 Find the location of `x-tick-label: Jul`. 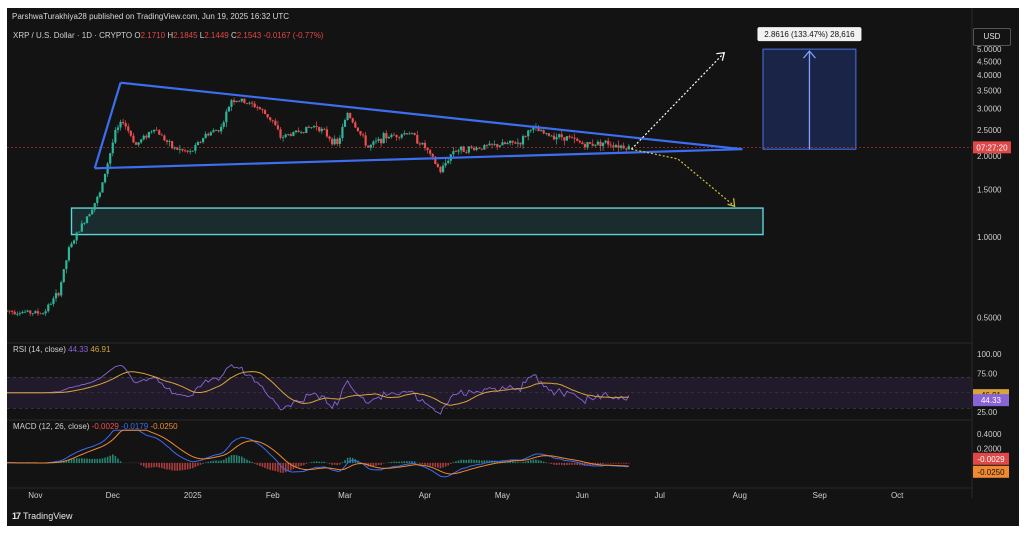

x-tick-label: Jul is located at coordinates (660, 495).